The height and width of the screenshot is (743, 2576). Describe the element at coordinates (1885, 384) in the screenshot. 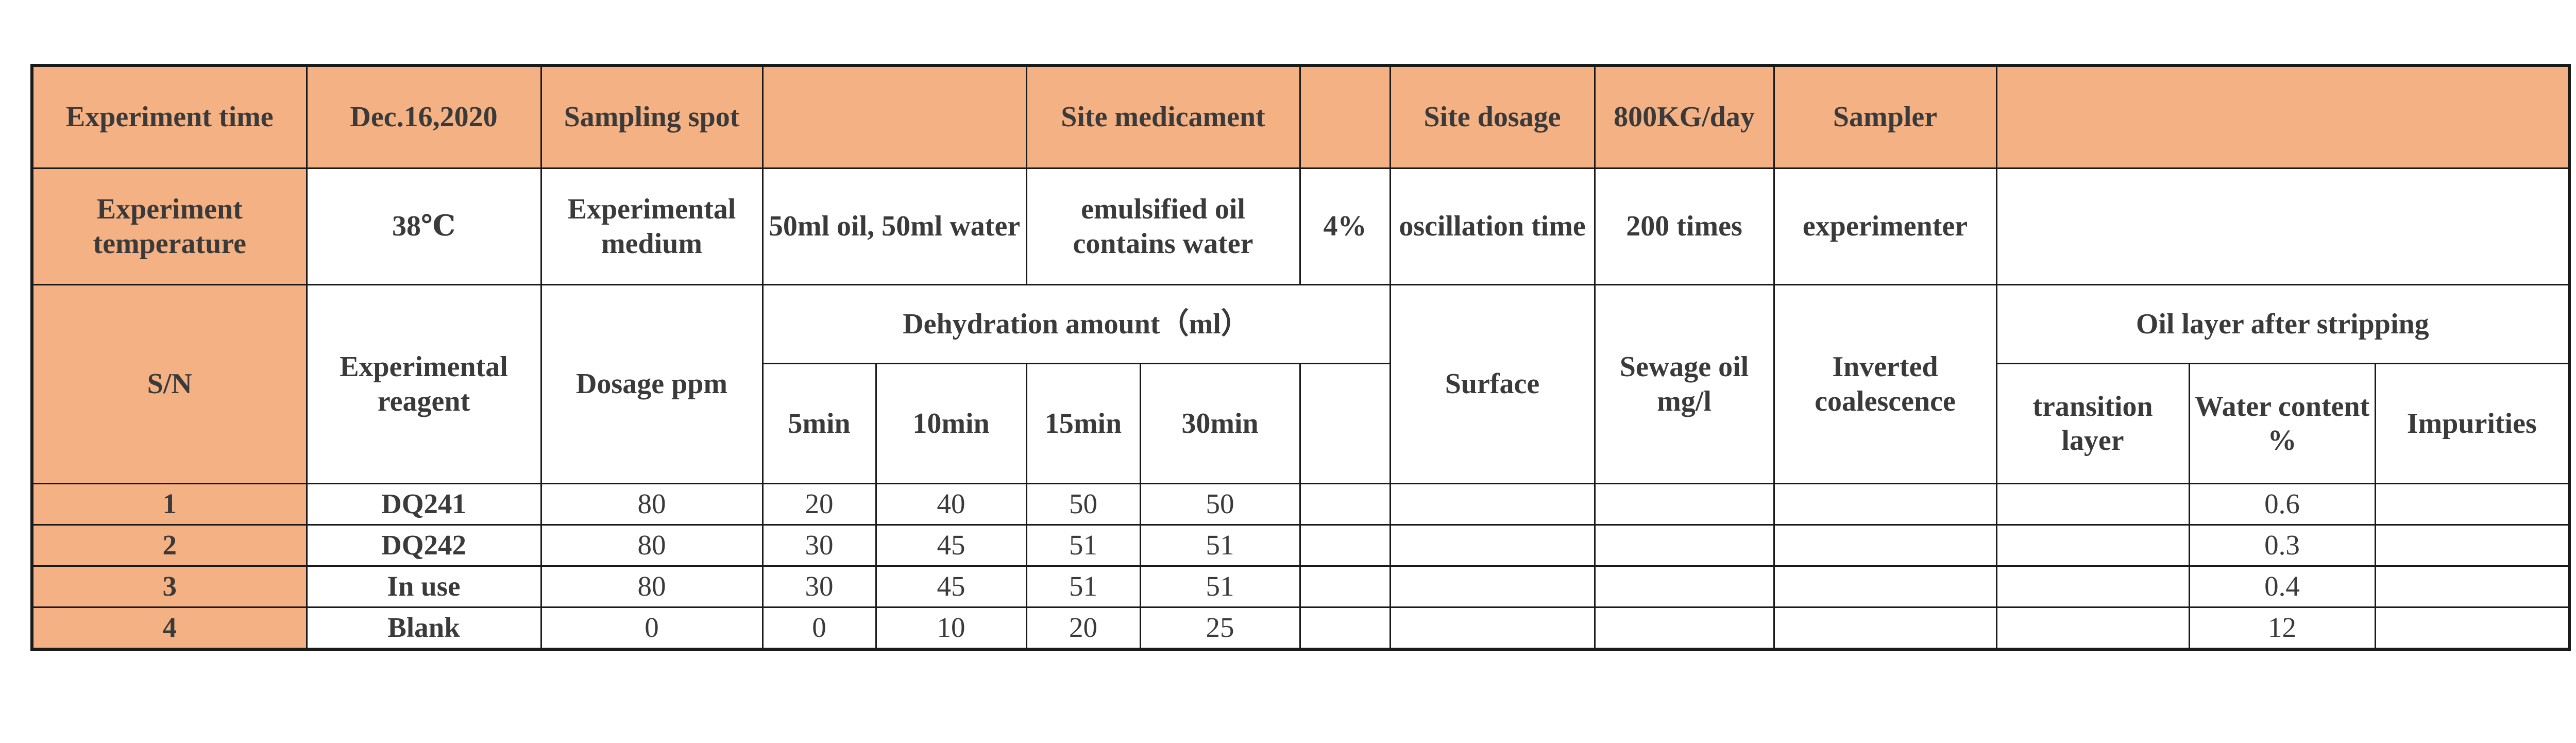

I see `inverted-coalescence-header: Inverted coalescence` at that location.